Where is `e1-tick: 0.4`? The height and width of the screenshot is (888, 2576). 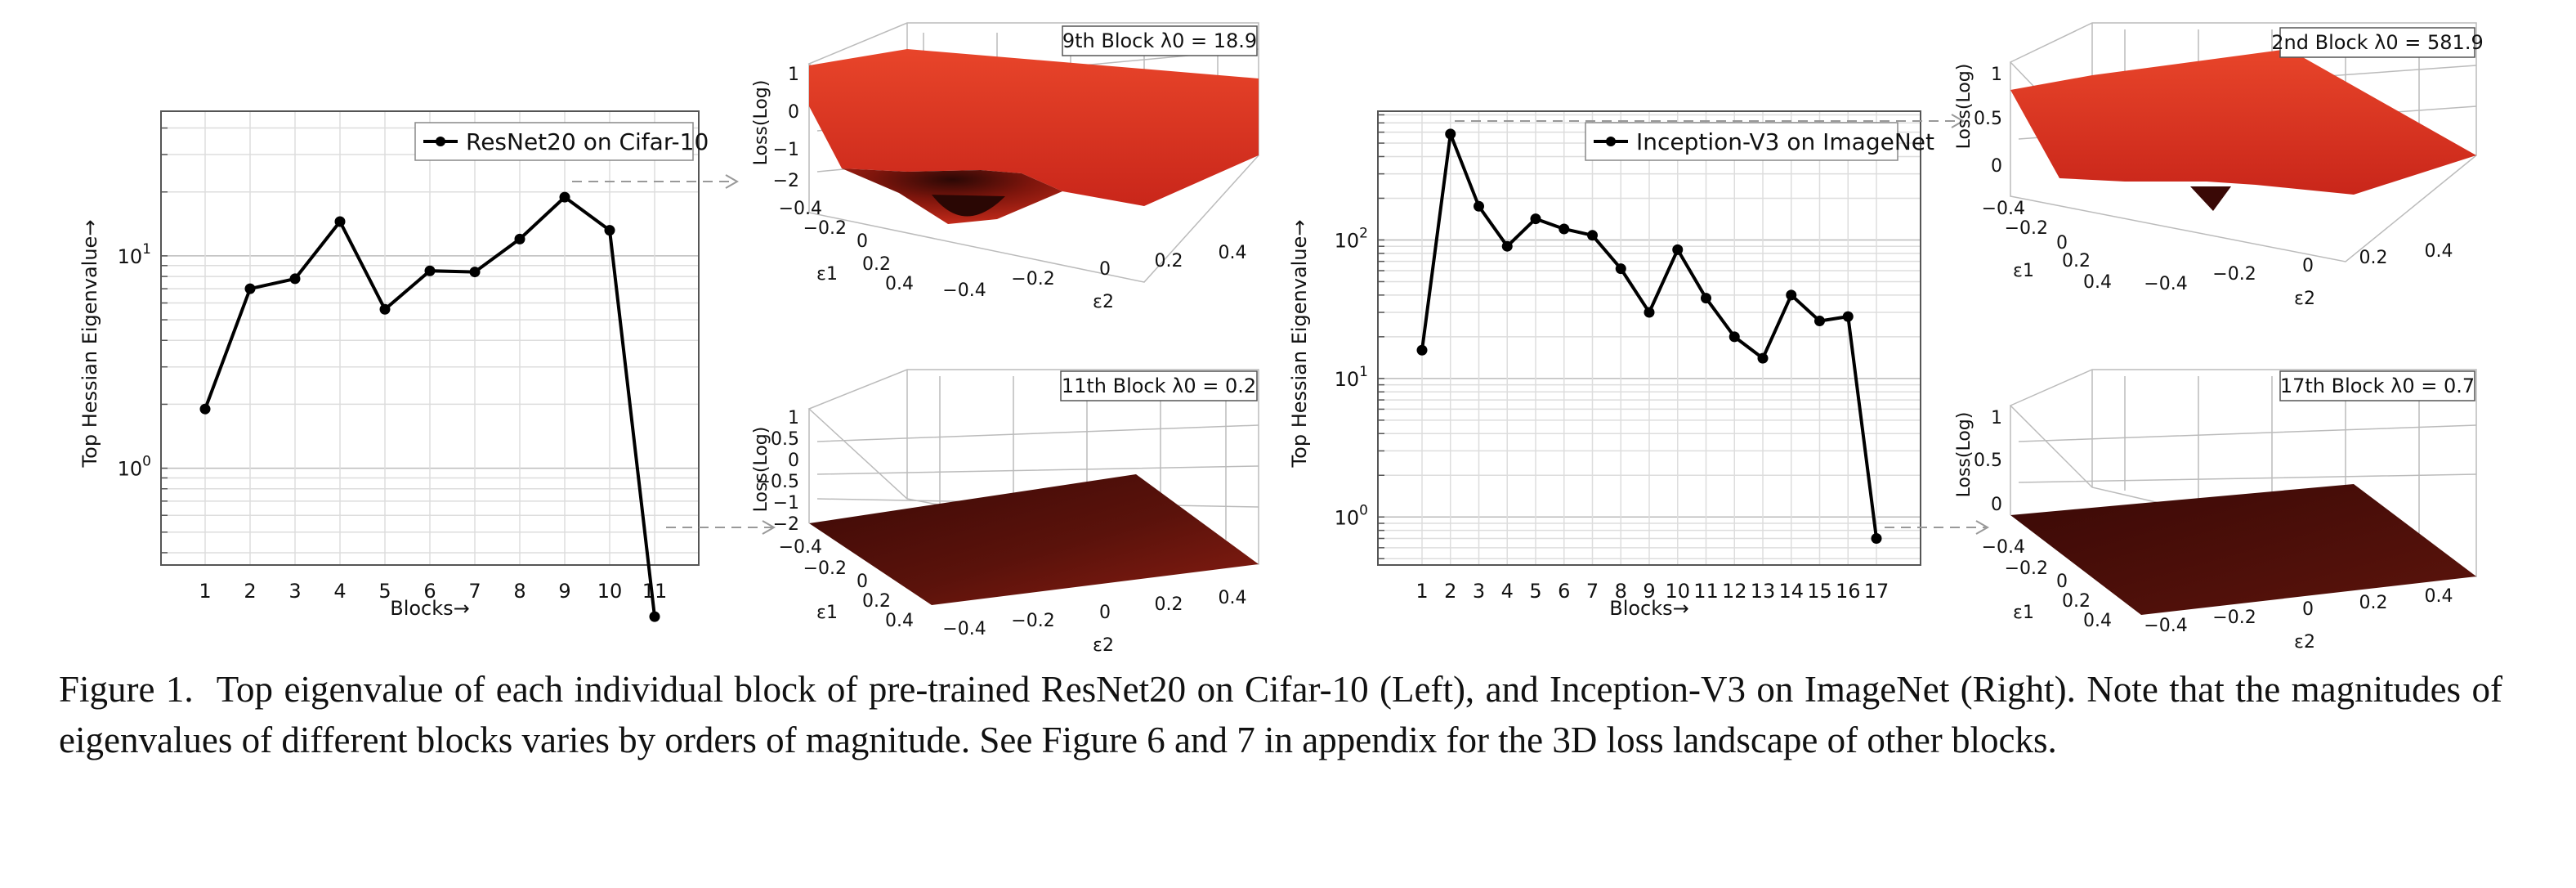 e1-tick: 0.4 is located at coordinates (899, 621).